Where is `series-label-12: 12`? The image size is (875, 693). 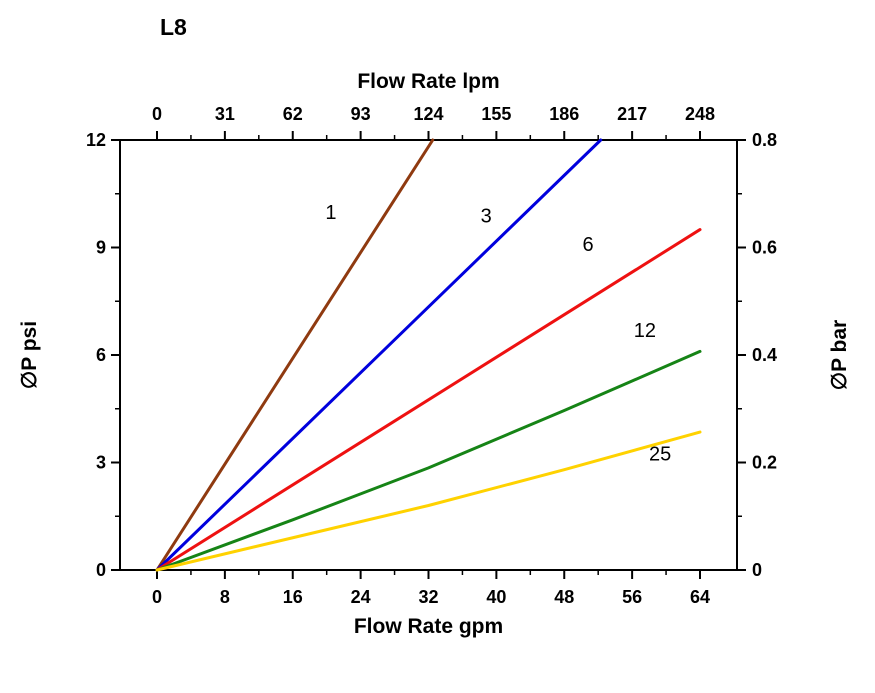
series-label-12: 12 is located at coordinates (645, 331).